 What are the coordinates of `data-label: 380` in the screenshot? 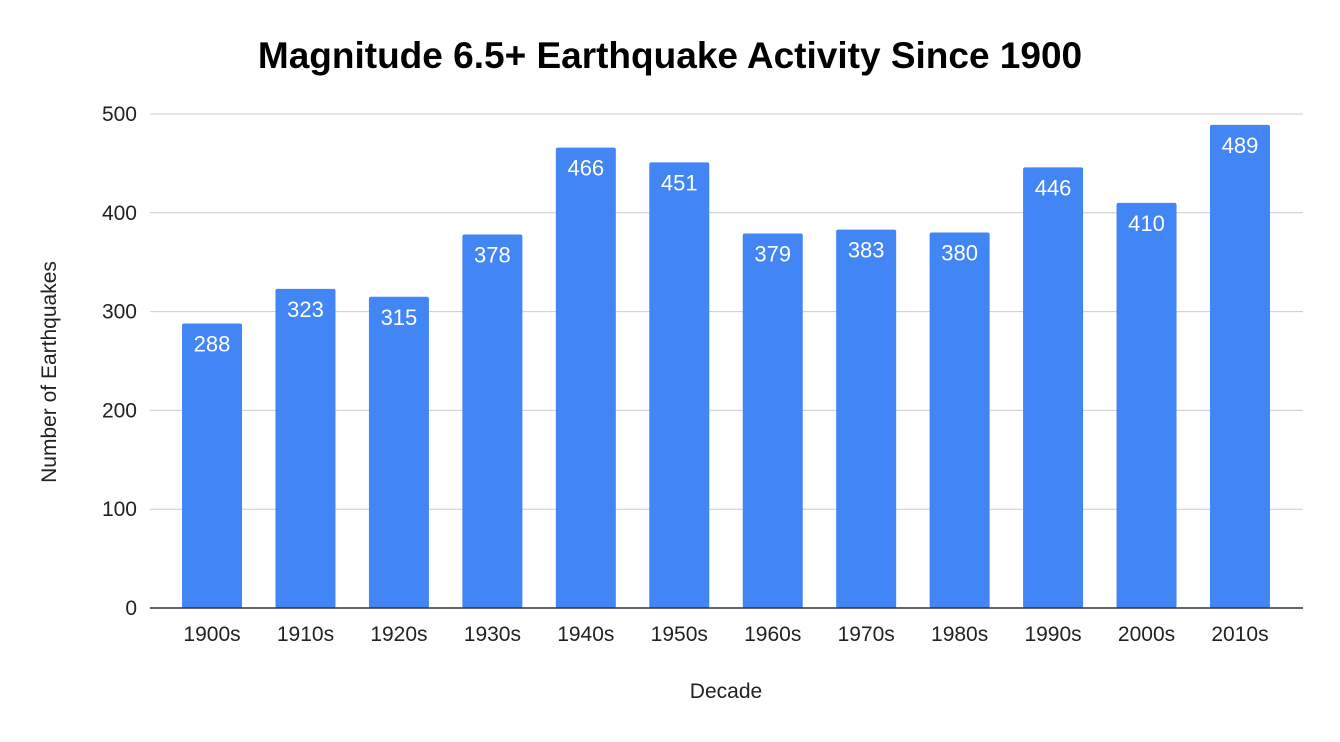 It's located at (959, 253).